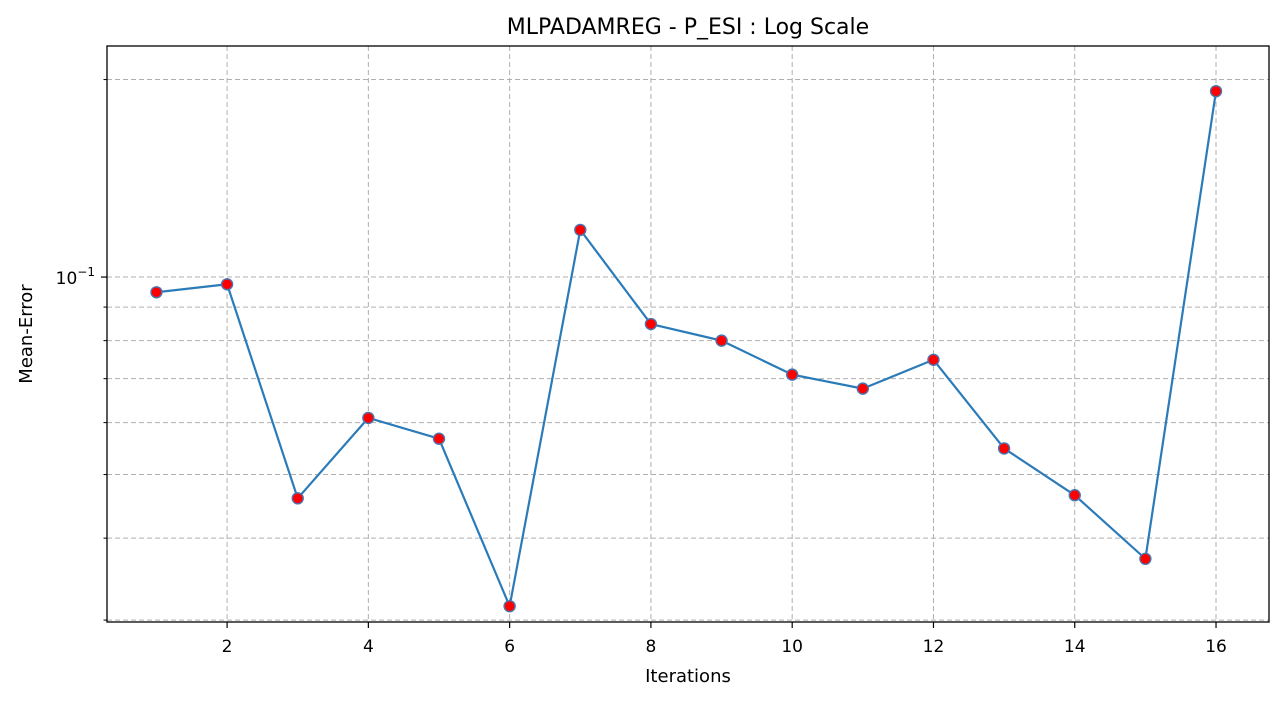 The height and width of the screenshot is (701, 1284). I want to click on x-tick-label: 8, so click(651, 647).